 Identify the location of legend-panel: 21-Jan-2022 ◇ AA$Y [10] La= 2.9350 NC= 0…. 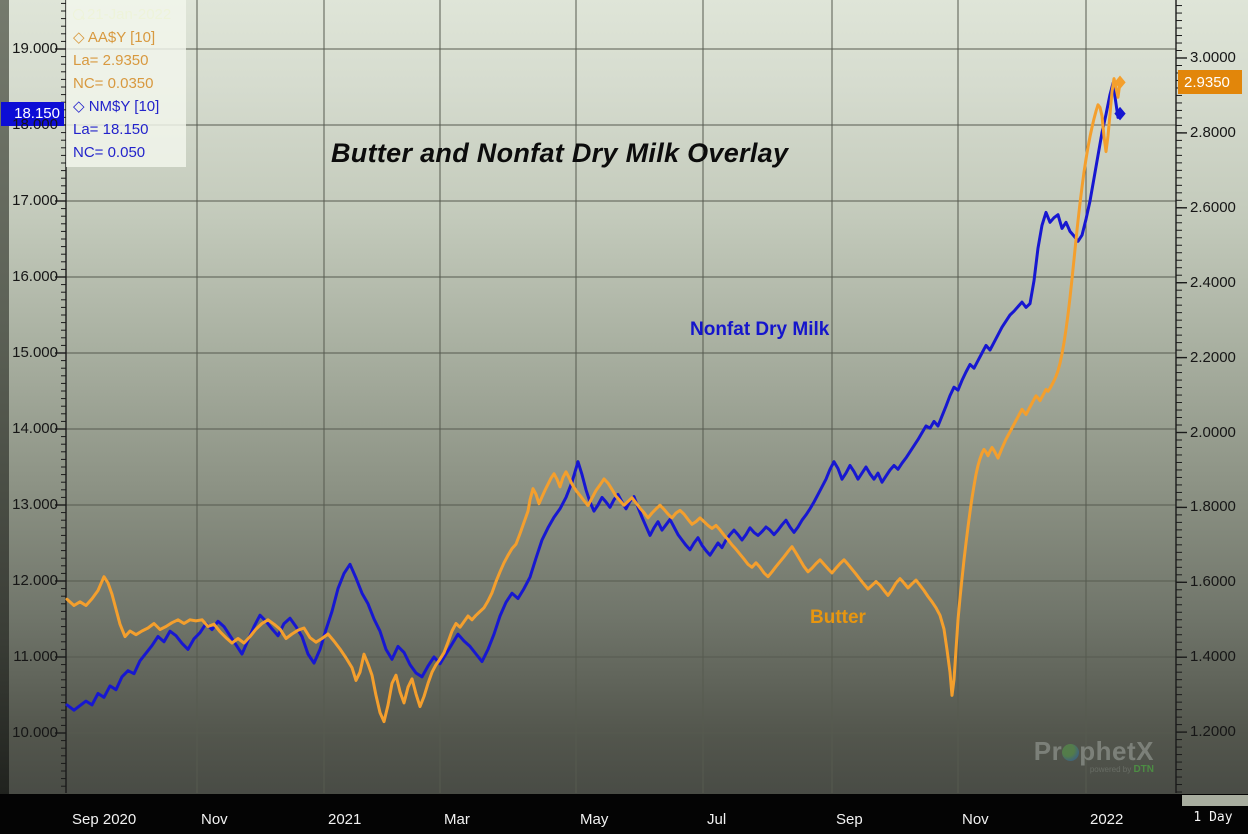
(126, 83).